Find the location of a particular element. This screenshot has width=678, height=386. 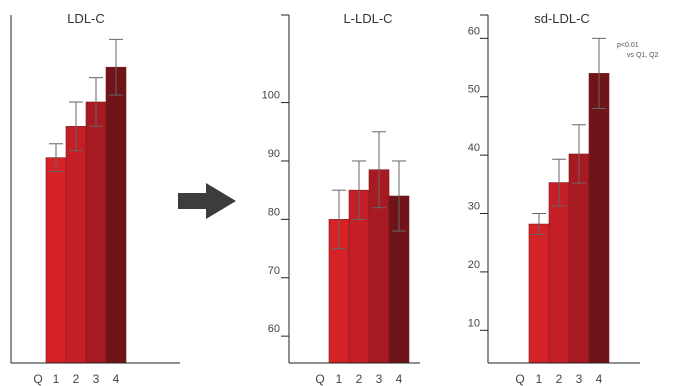

right-arrow-icon is located at coordinates (207, 201).